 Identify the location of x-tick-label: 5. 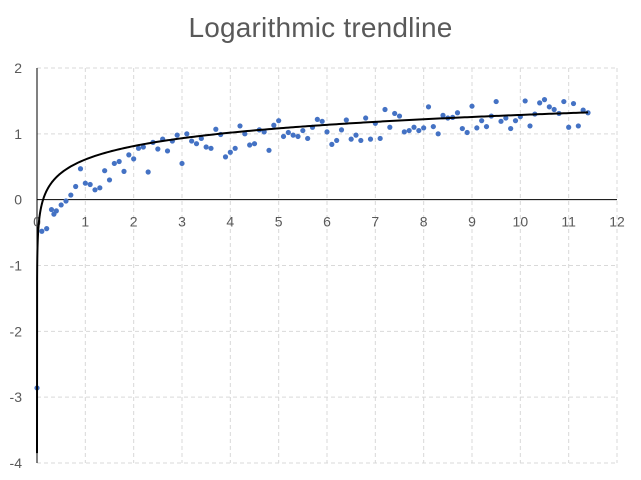
(279, 222).